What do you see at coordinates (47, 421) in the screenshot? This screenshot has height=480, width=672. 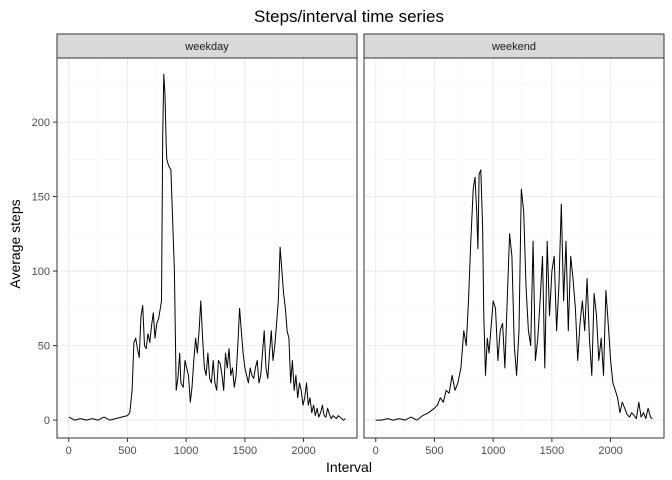 I see `y-tick-label: 0` at bounding box center [47, 421].